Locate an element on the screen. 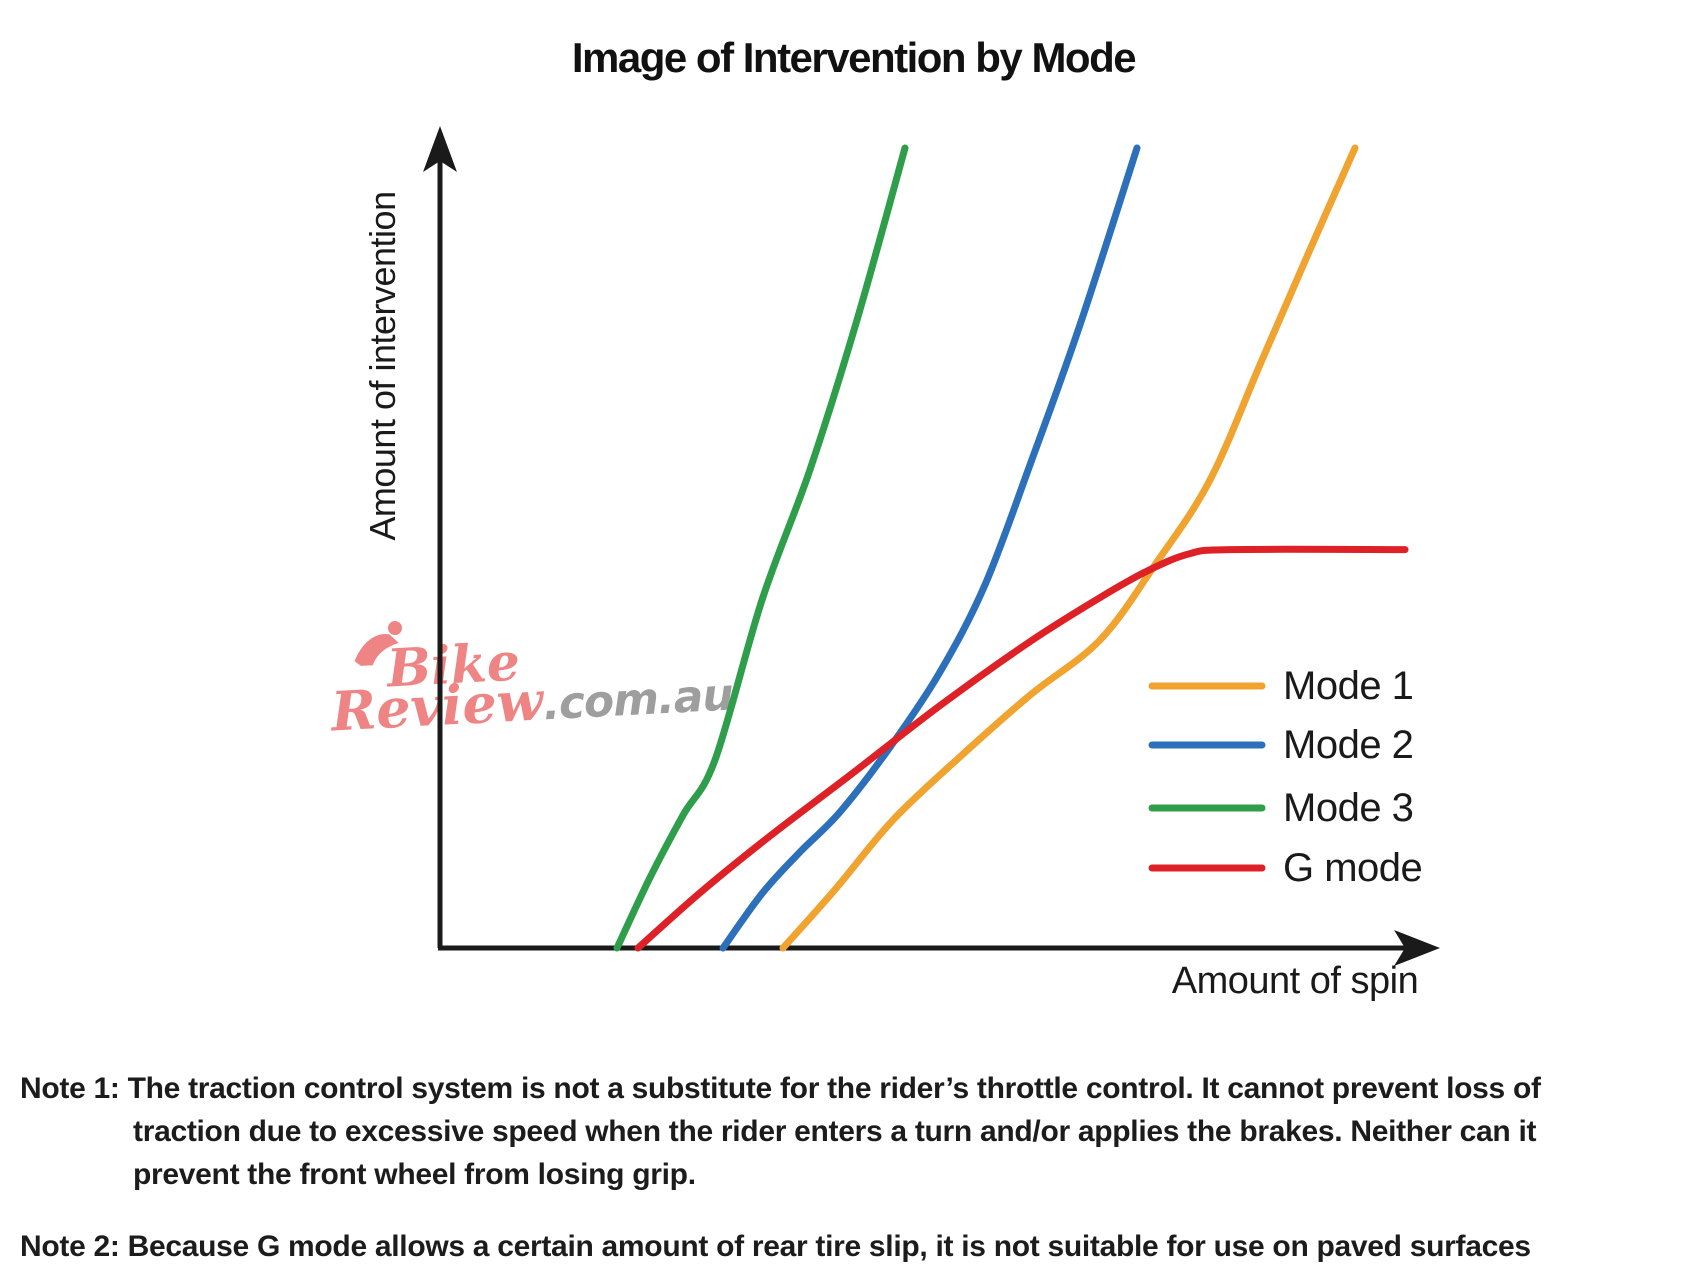 The image size is (1707, 1280). legend-label-g-mode: G mode is located at coordinates (1353, 868).